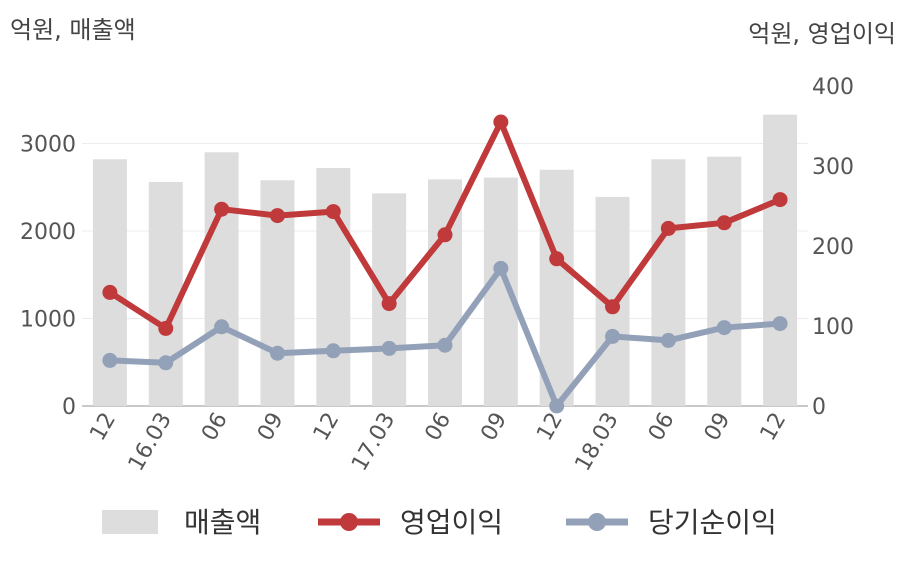 Image resolution: width=908 pixels, height=580 pixels. I want to click on right-axis-unit: 억원, 영업이익, so click(822, 34).